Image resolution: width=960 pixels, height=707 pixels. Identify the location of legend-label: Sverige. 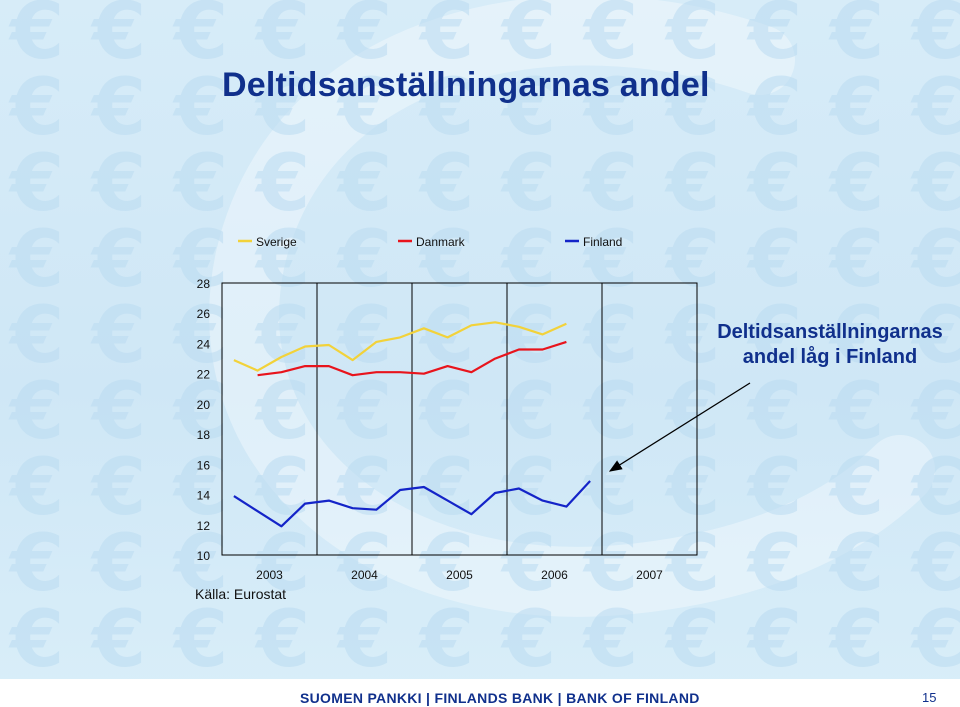
(276, 242).